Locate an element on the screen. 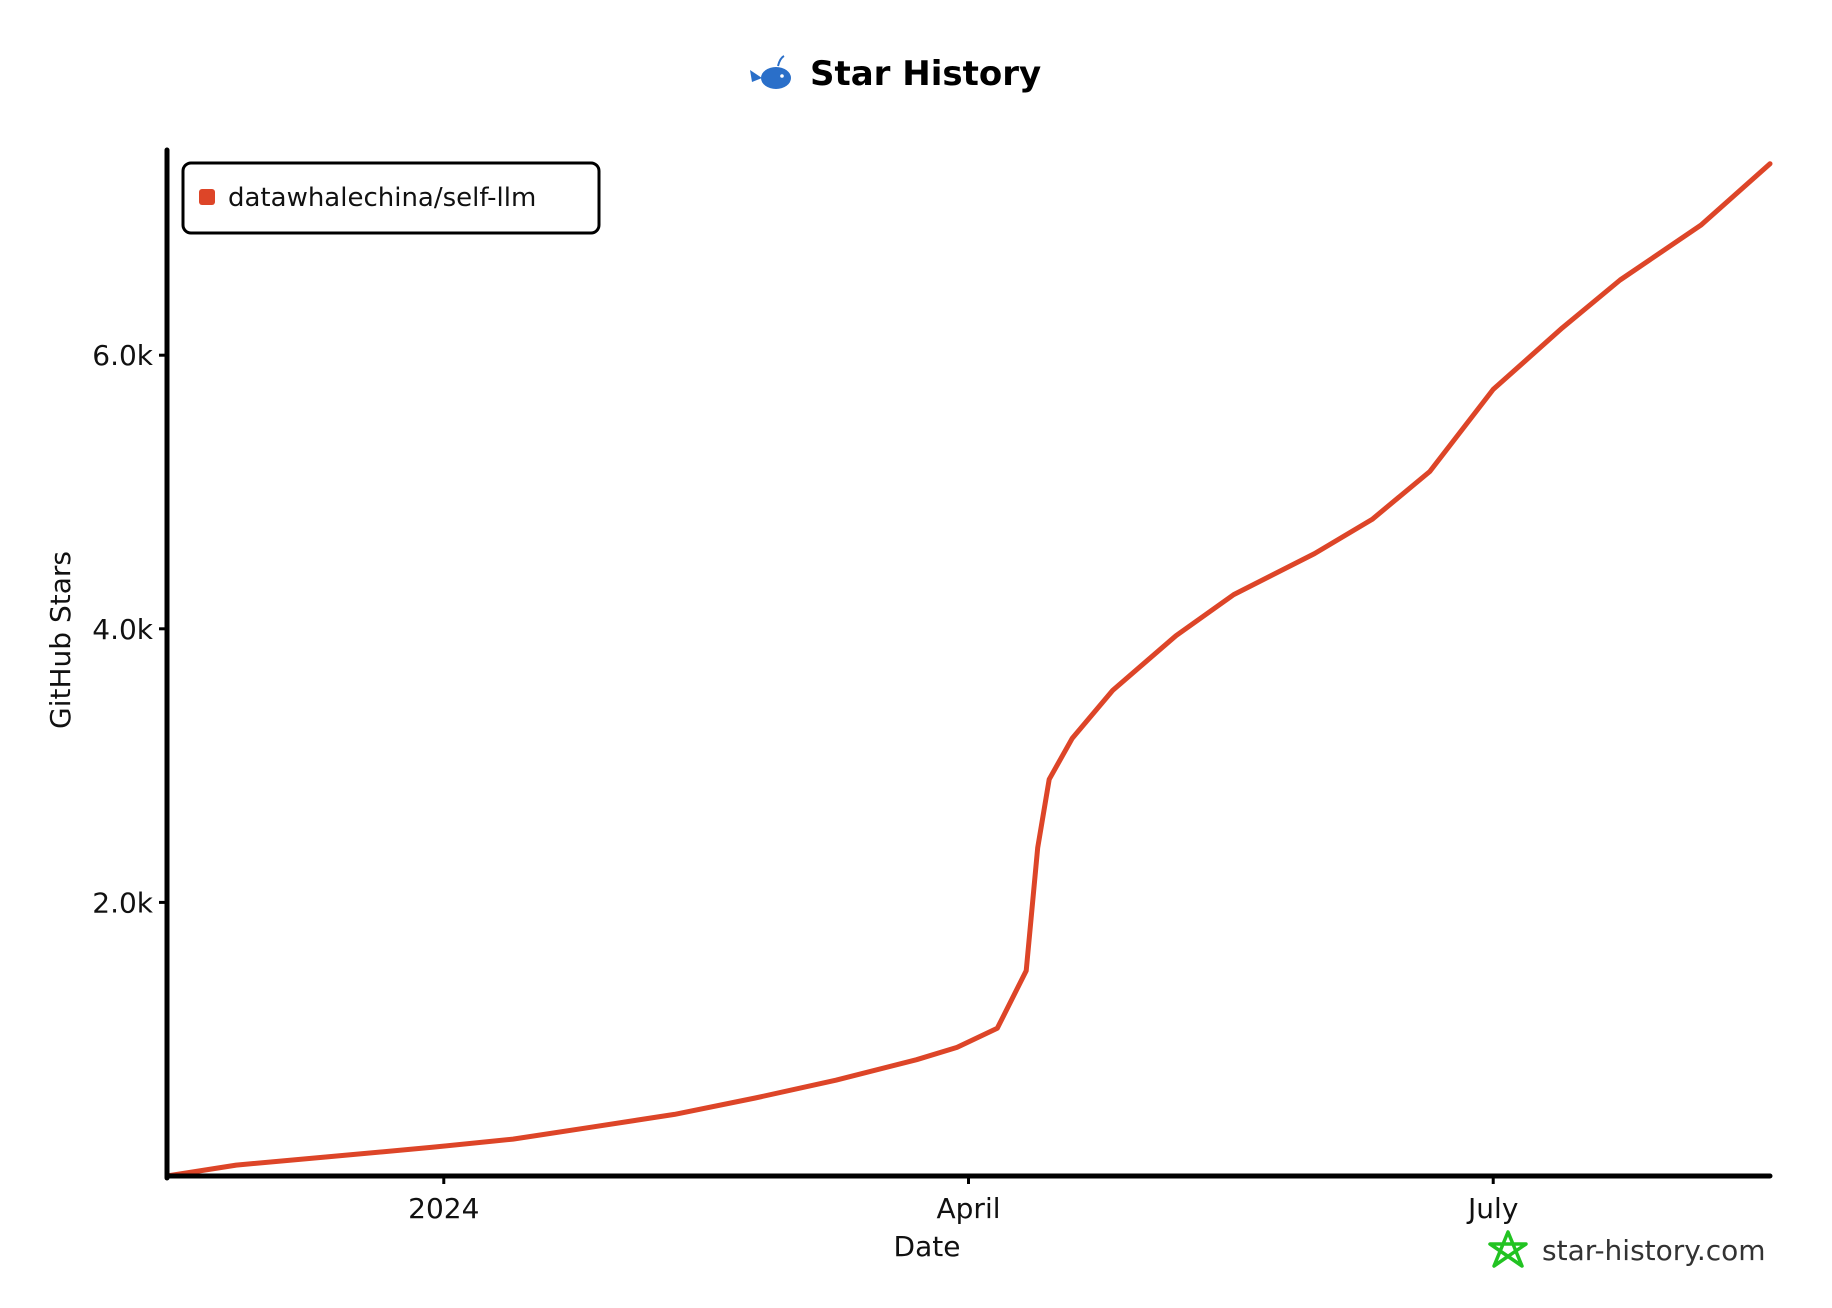 This screenshot has width=1832, height=1308. x-axis-label: Date is located at coordinates (927, 1246).